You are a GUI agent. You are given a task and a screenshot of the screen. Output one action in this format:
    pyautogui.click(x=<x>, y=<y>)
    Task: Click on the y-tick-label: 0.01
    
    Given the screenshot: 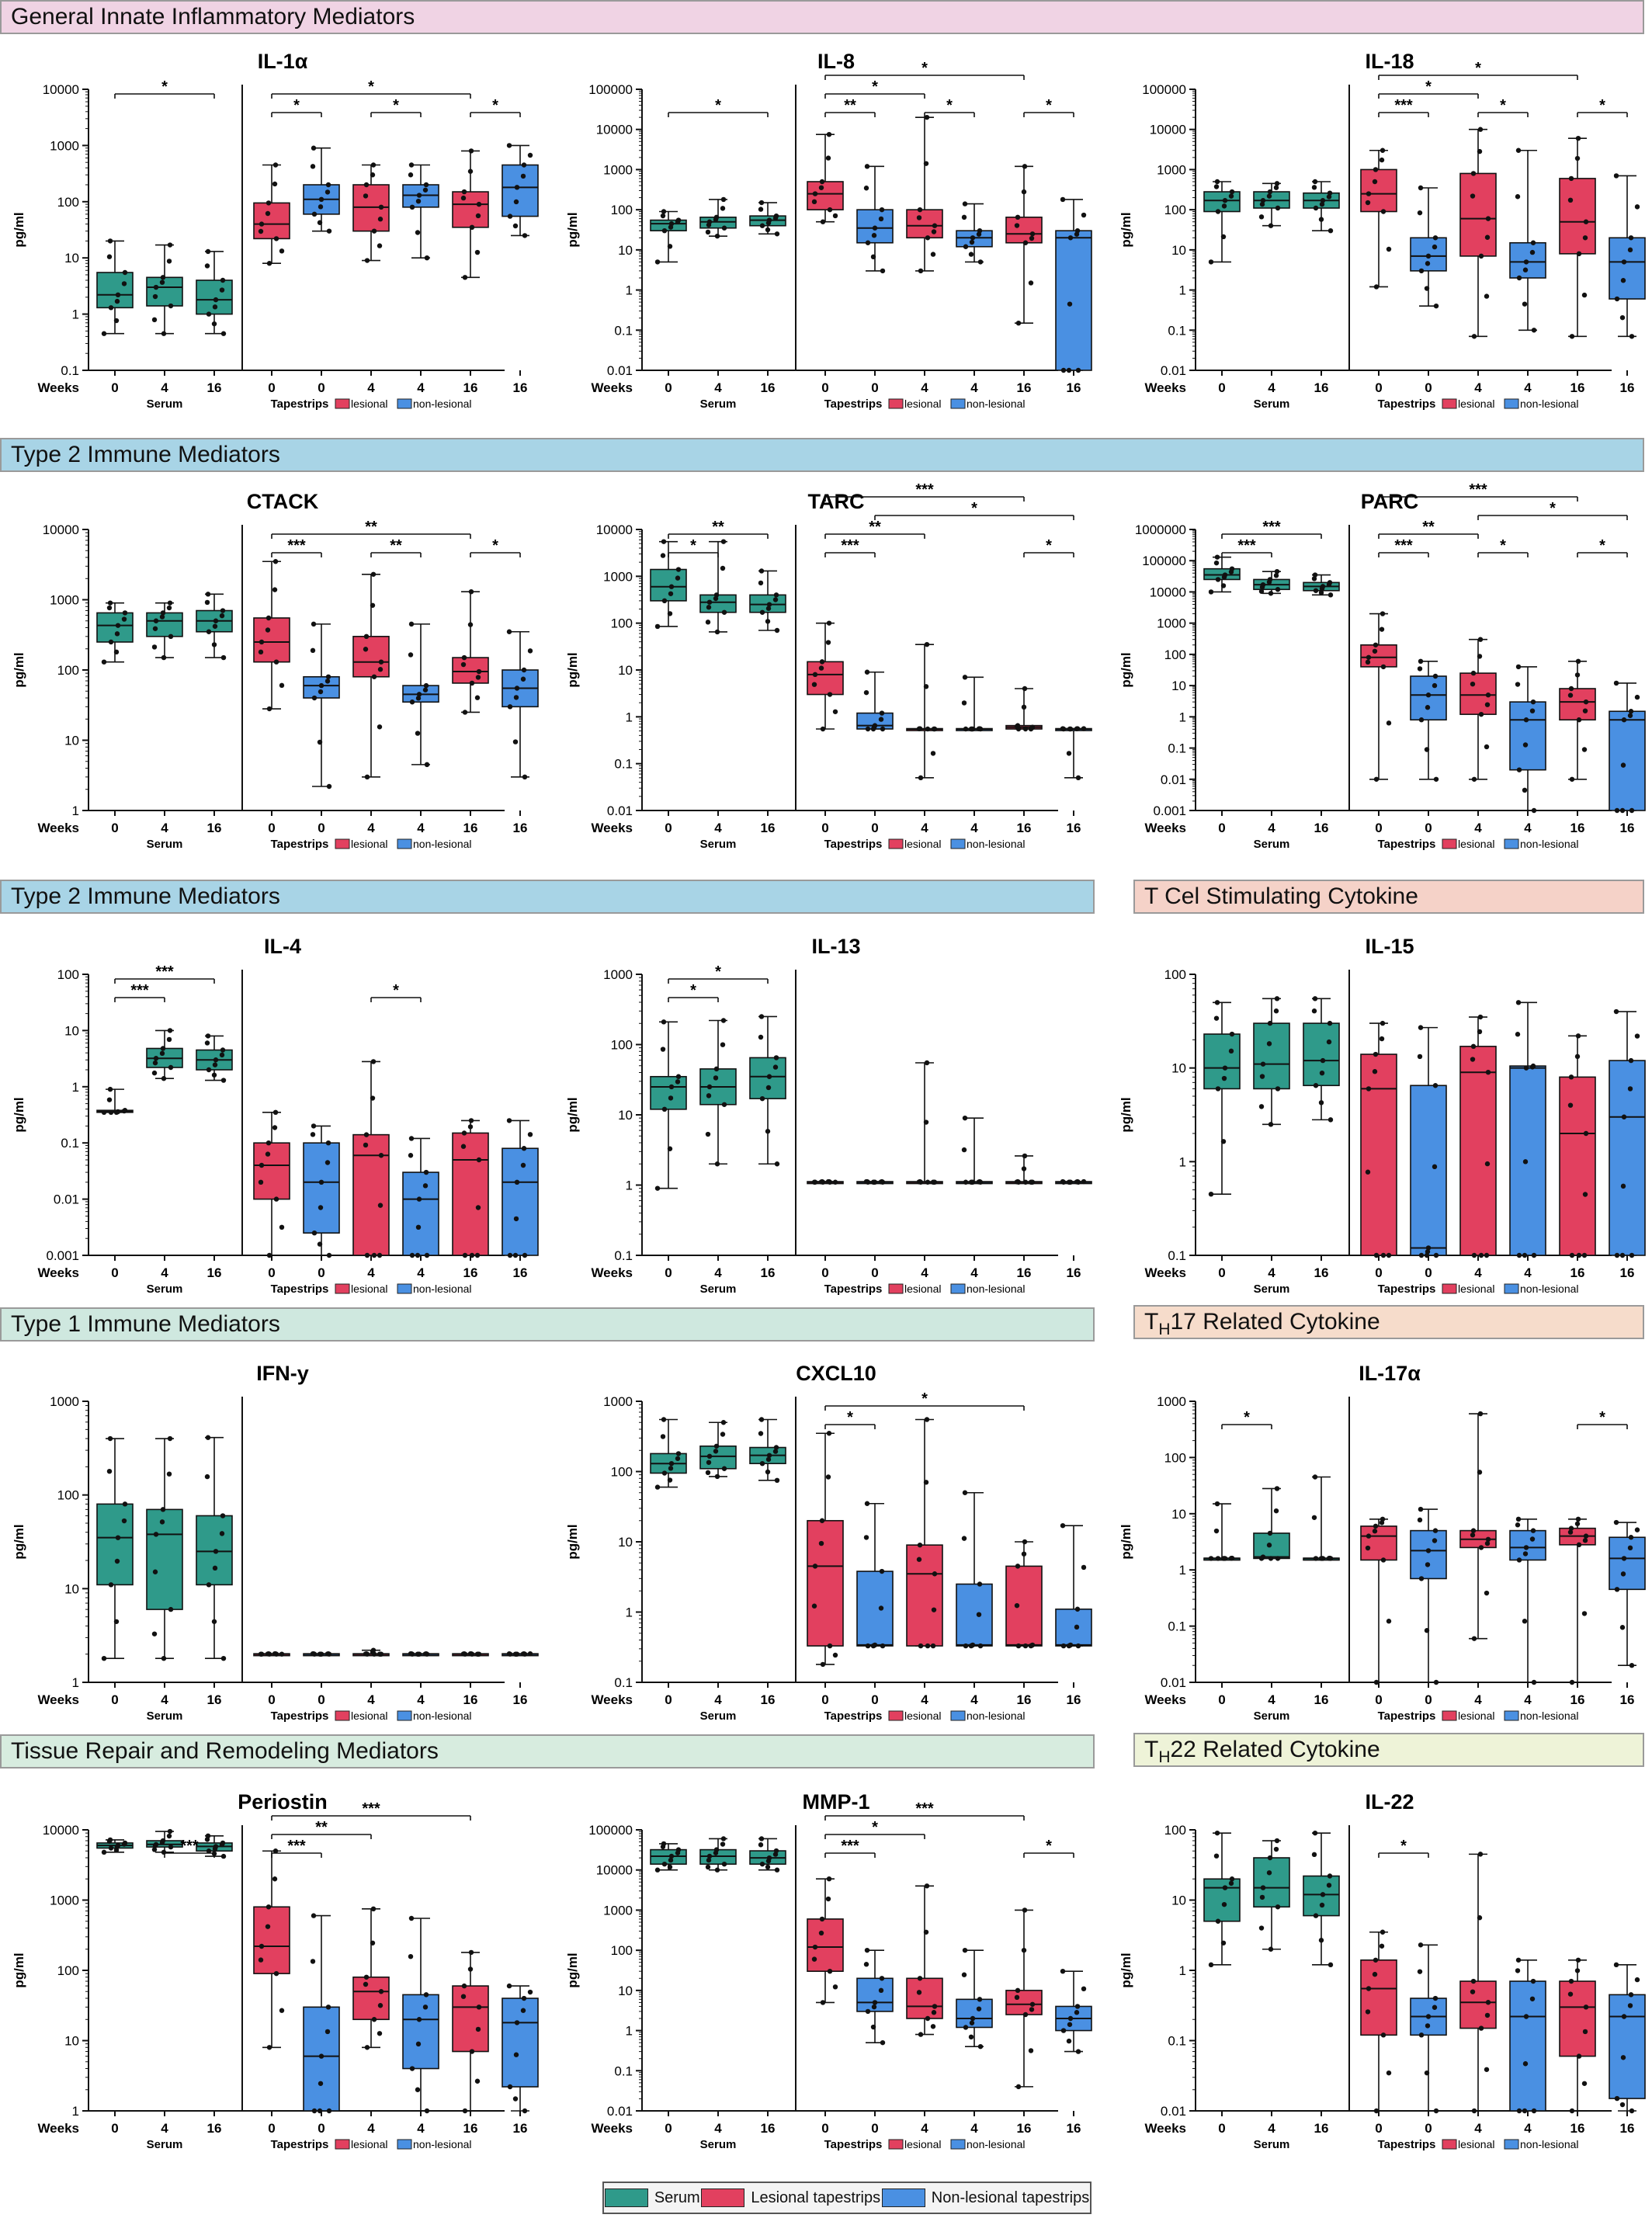 What is the action you would take?
    pyautogui.click(x=1173, y=370)
    